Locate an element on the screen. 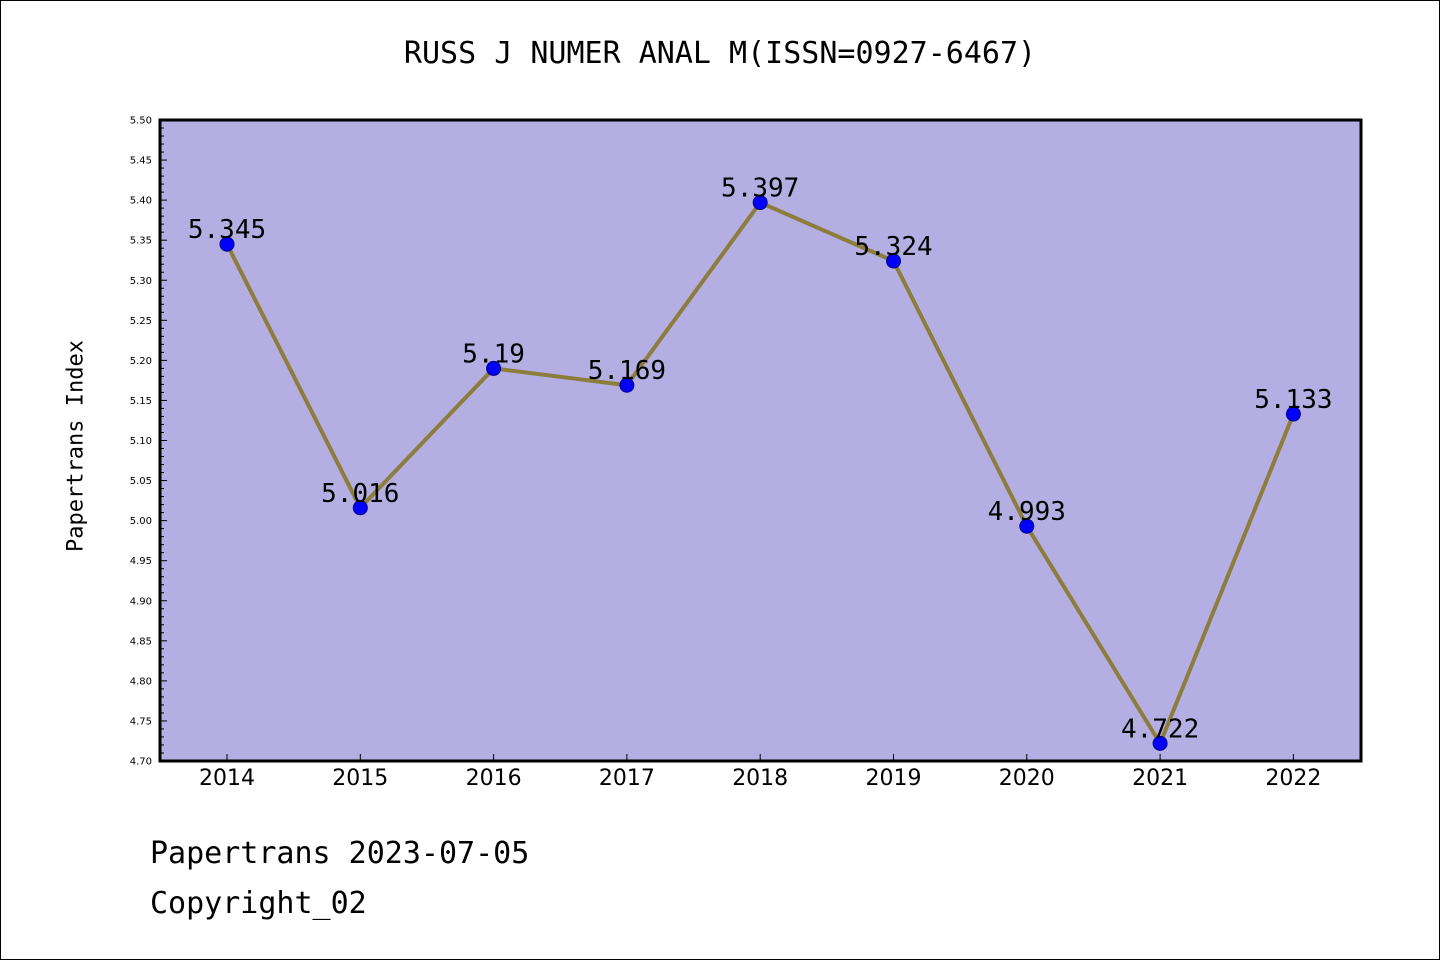 The width and height of the screenshot is (1440, 960). x-tick-label: 2019 is located at coordinates (894, 778).